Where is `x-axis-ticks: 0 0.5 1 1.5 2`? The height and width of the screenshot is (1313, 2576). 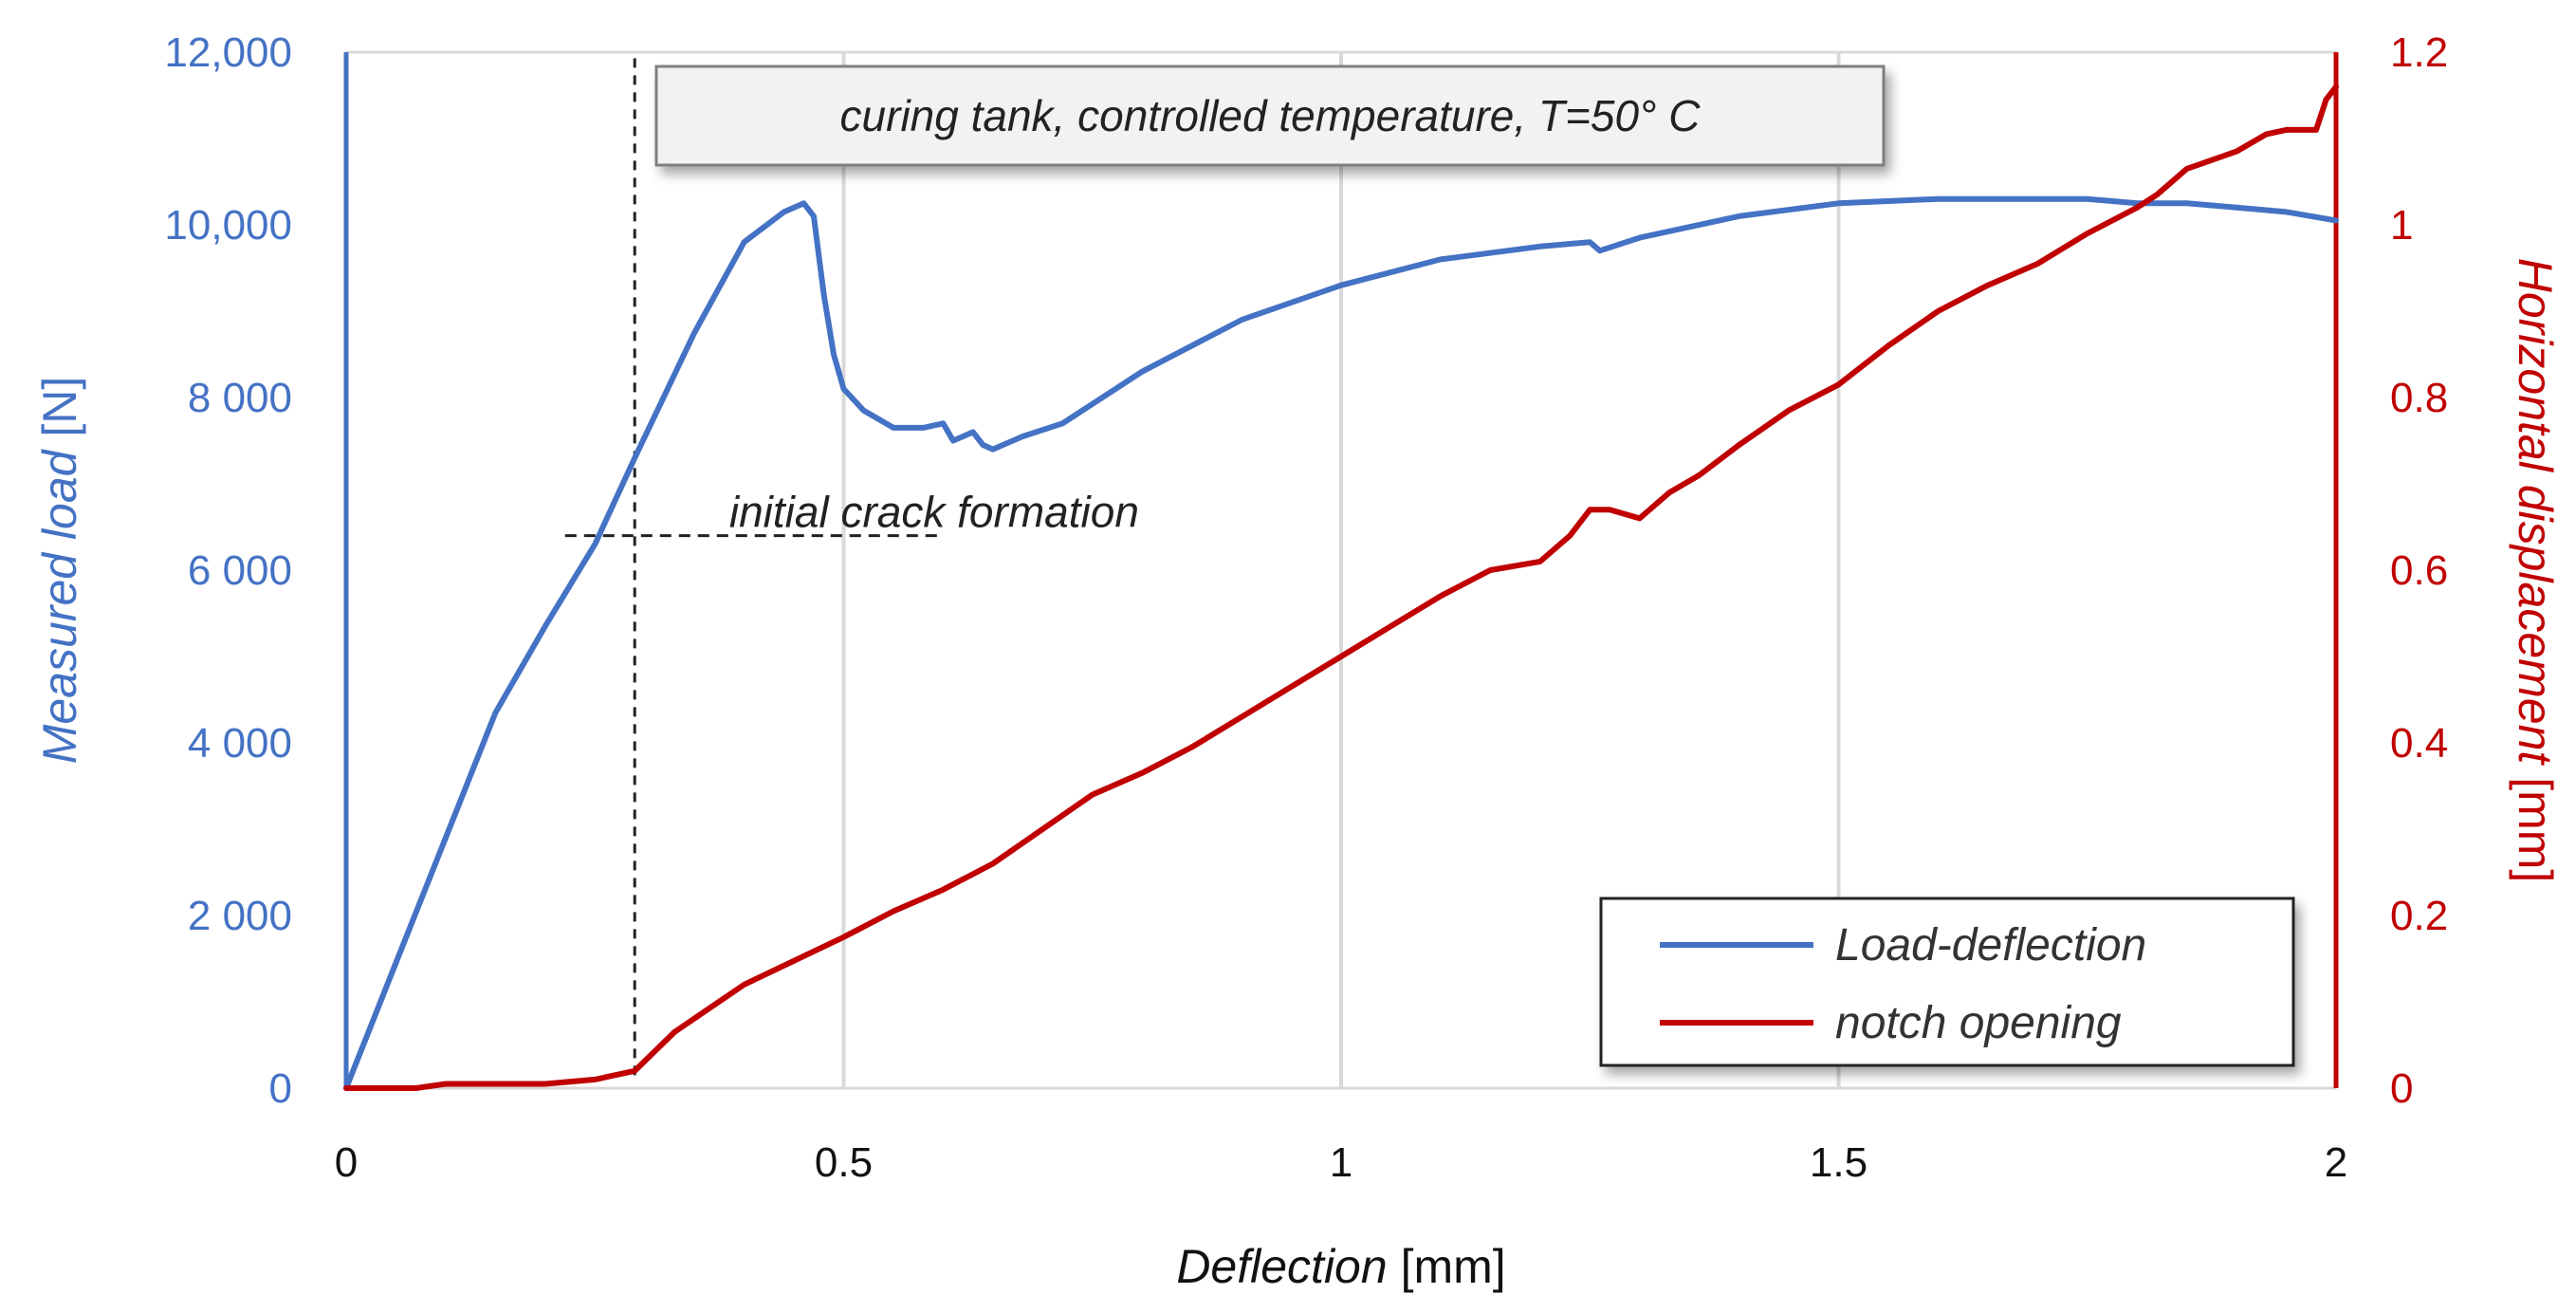 x-axis-ticks: 0 0.5 1 1.5 2 is located at coordinates (1341, 1162).